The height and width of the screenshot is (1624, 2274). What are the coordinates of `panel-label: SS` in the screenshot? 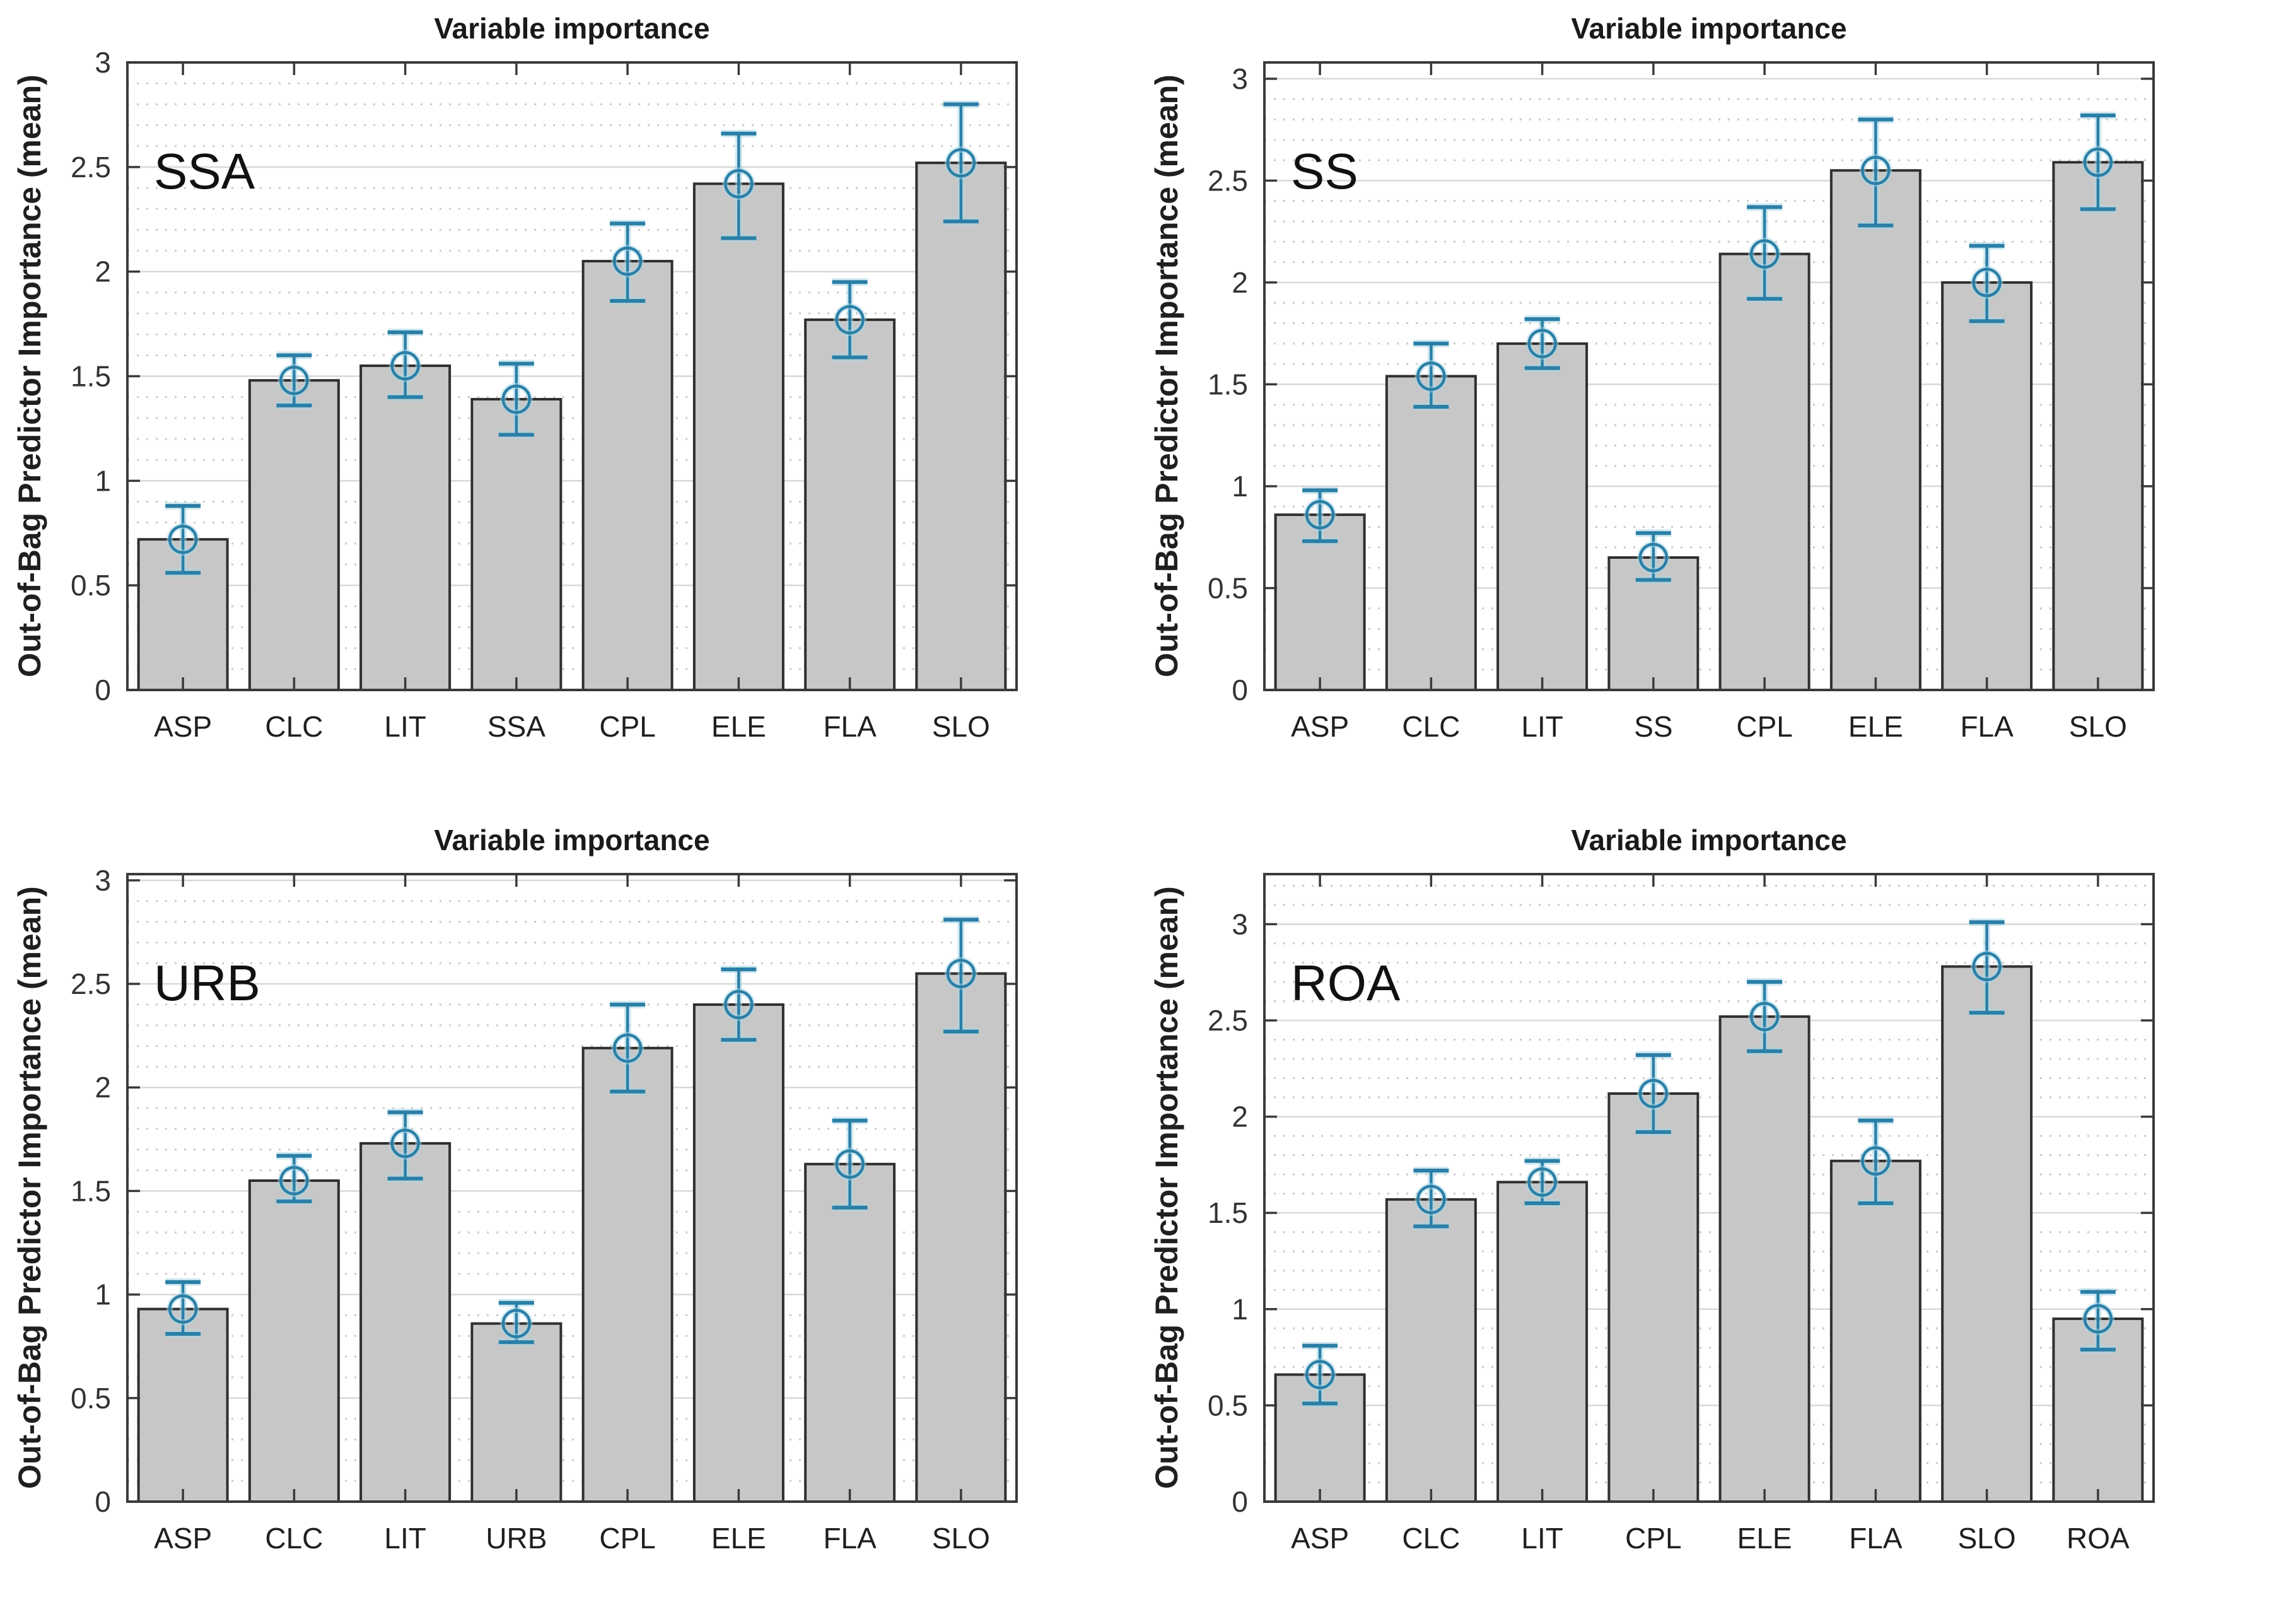 It's located at (1325, 171).